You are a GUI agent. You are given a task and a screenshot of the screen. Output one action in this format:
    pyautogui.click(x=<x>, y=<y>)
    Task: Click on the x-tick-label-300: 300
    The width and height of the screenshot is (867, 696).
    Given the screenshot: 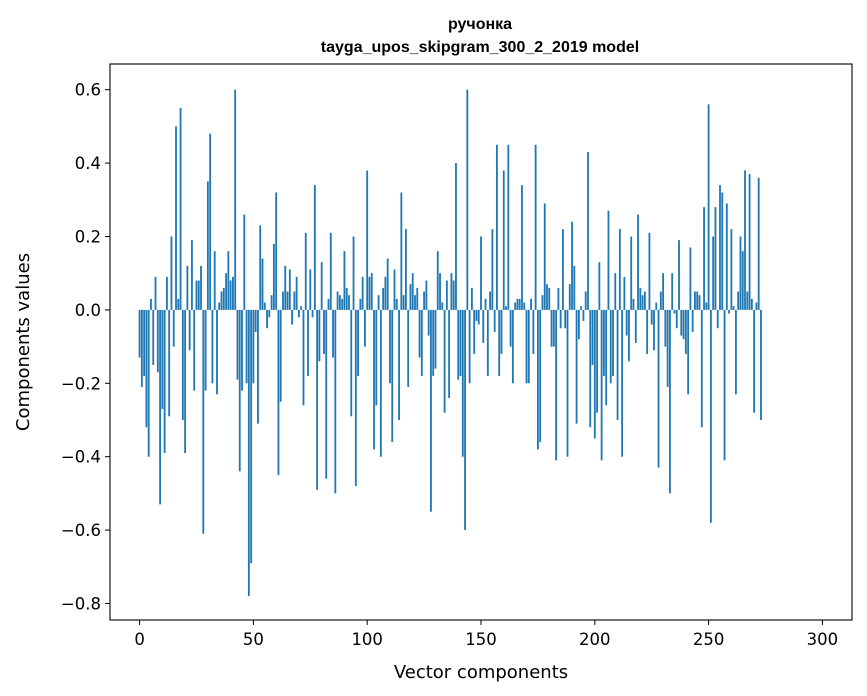 What is the action you would take?
    pyautogui.click(x=823, y=639)
    